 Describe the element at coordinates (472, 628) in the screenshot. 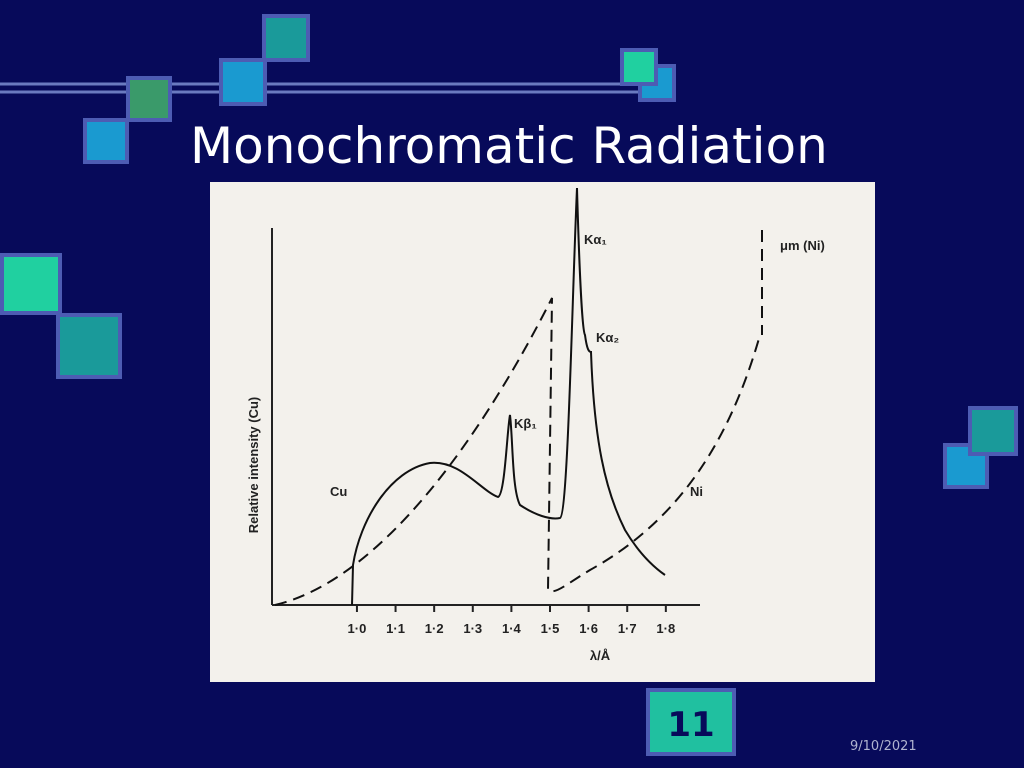

I see `x-tick-label: 1·3` at that location.